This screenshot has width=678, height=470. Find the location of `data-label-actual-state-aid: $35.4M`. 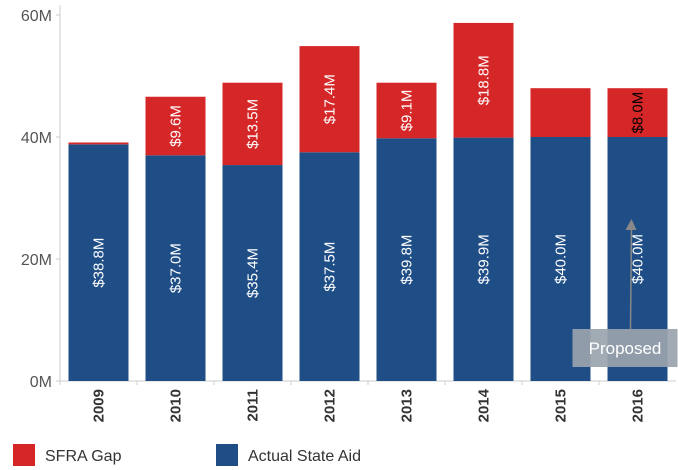

data-label-actual-state-aid: $35.4M is located at coordinates (253, 273).